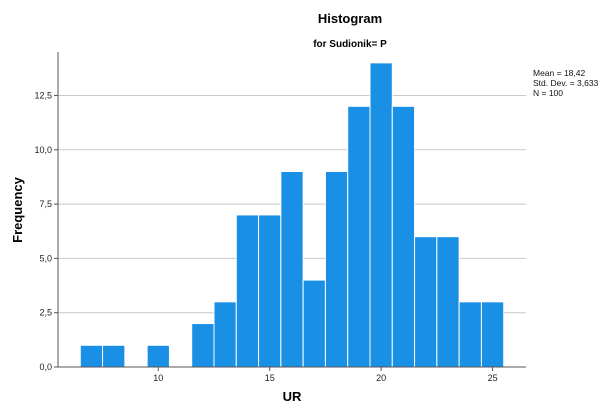 This screenshot has width=604, height=407. I want to click on y-tick-label: 10,0, so click(43, 150).